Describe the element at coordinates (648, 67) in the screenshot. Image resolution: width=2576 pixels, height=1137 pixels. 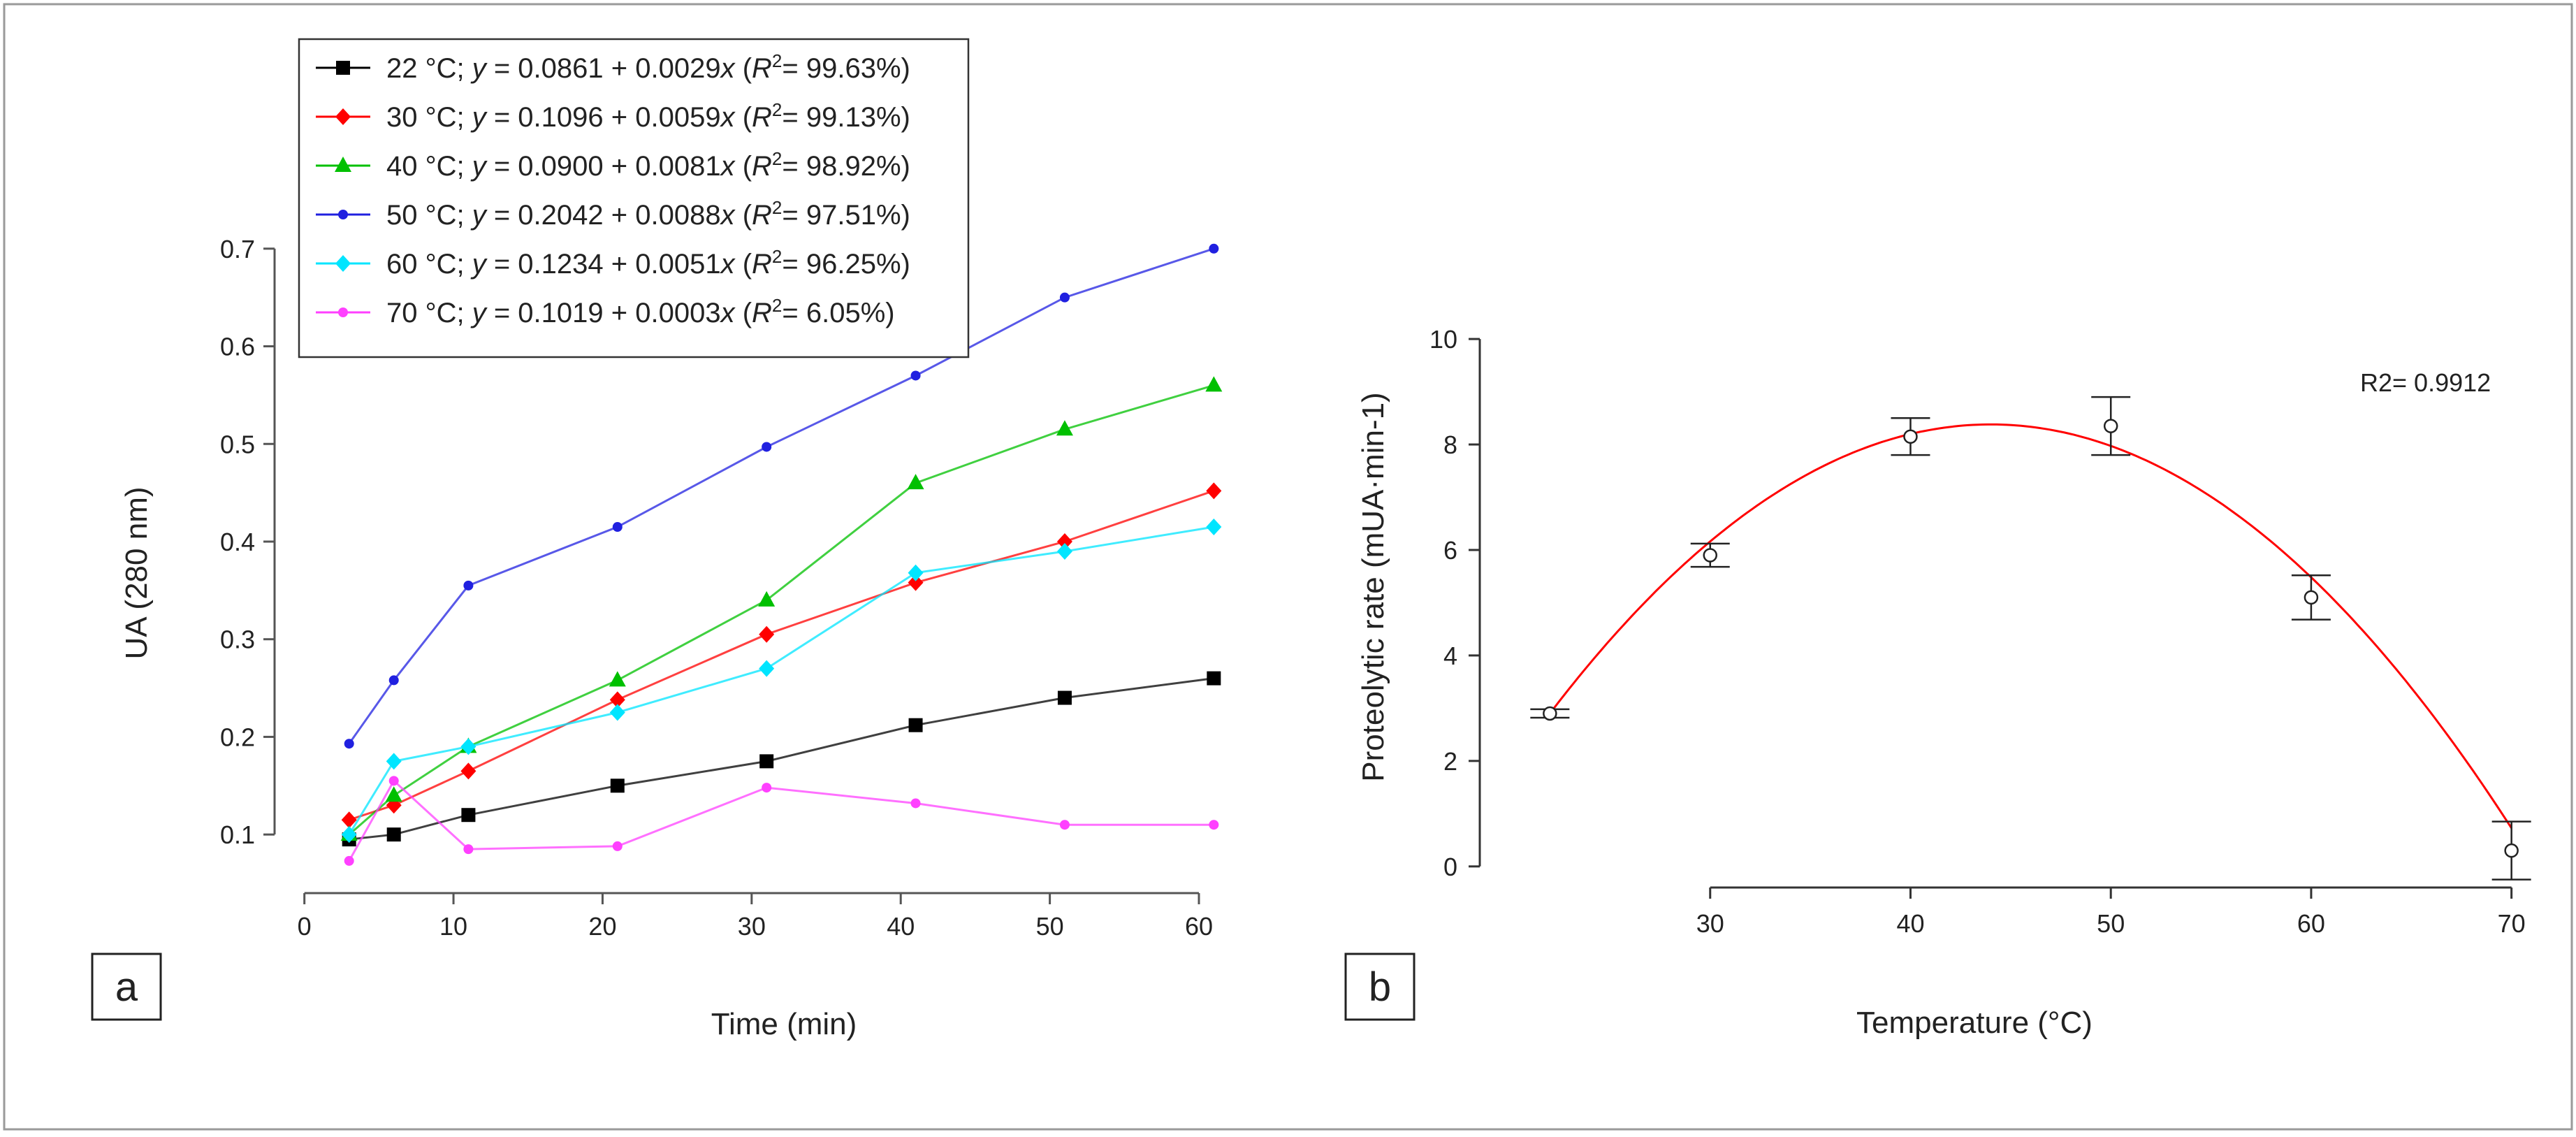
I see `legend-entry-22-c: 22 °C; y = 0.0861 + 0.0029x (R2= 99.63%)` at that location.